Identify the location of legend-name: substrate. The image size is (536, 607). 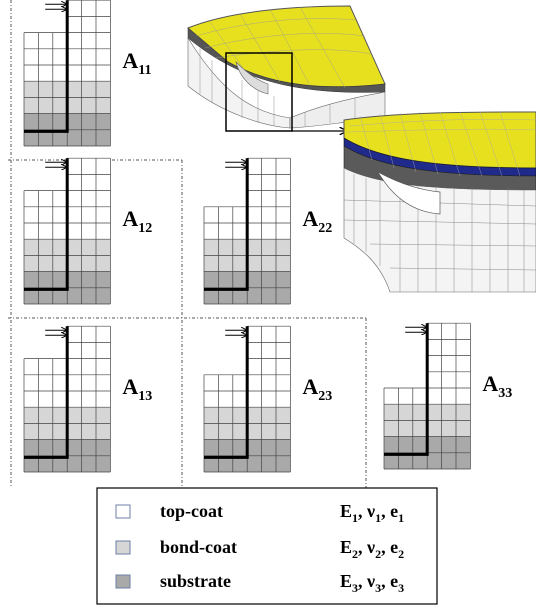
(195, 581).